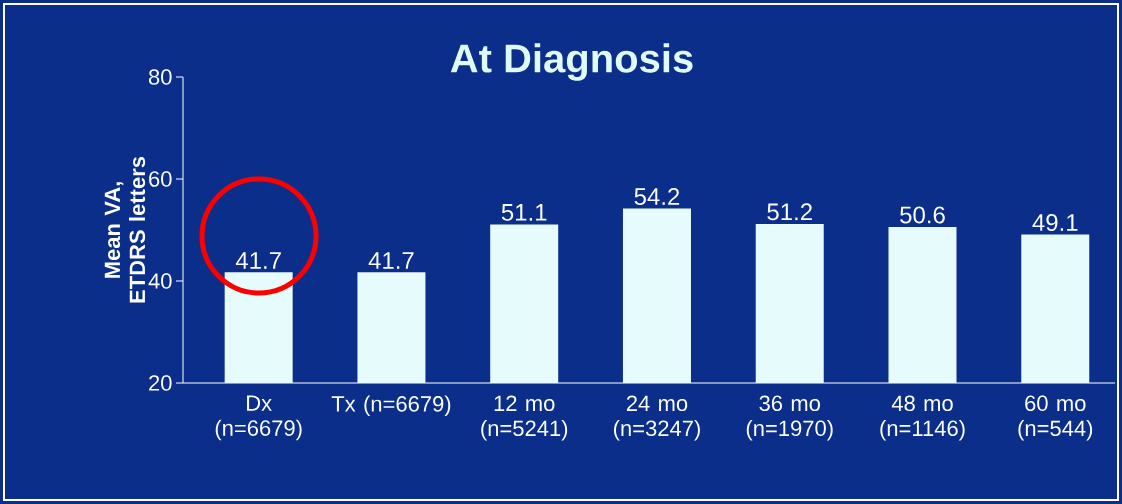 Image resolution: width=1122 pixels, height=504 pixels. I want to click on data-label: 51.1, so click(524, 212).